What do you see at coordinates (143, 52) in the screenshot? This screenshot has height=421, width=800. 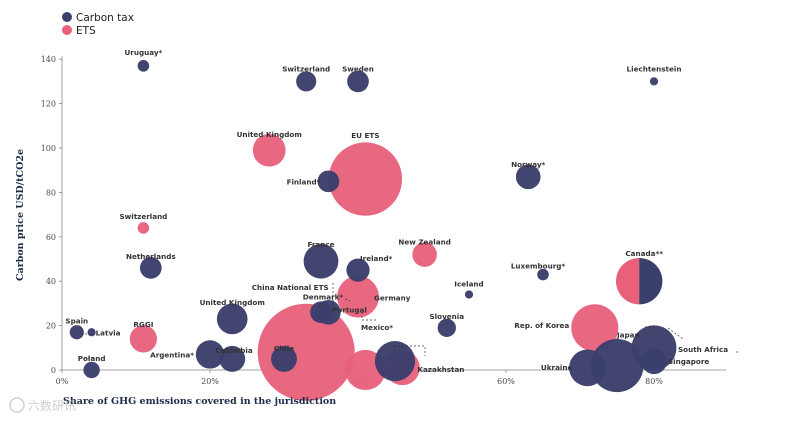 I see `point-label: Uruguay*` at bounding box center [143, 52].